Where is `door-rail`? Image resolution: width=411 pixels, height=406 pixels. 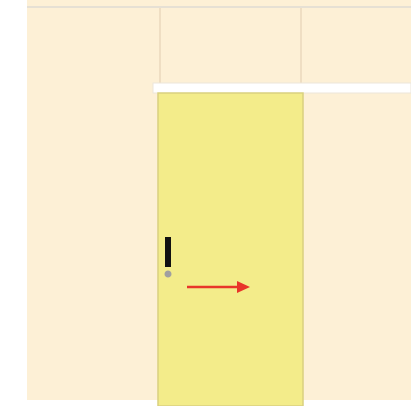
door-rail is located at coordinates (281, 88).